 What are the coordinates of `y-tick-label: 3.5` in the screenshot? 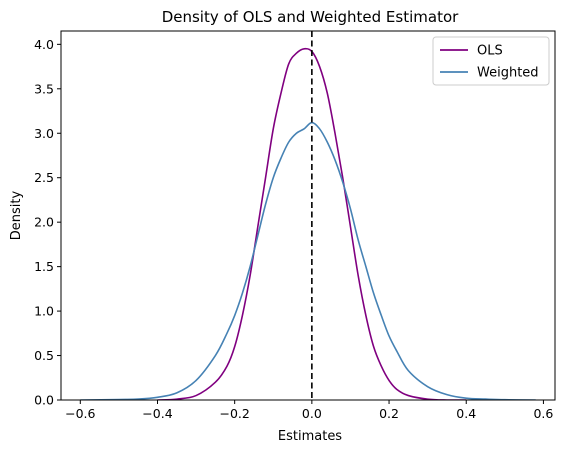 It's located at (44, 88).